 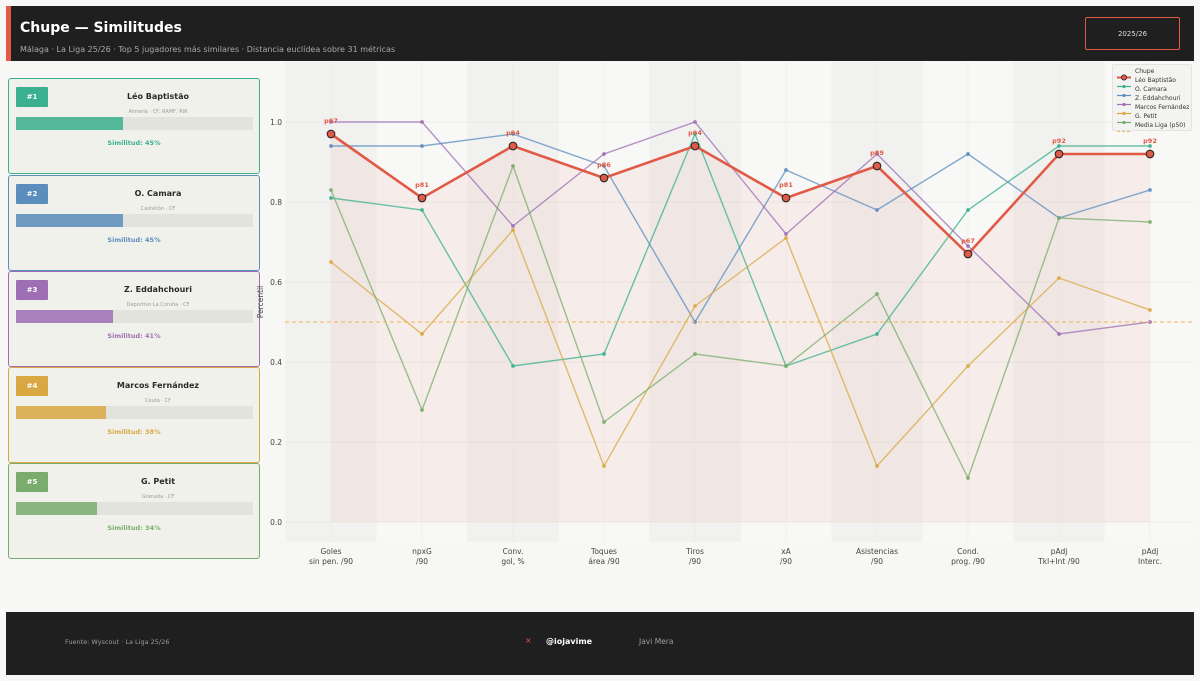 I want to click on x-tick-label: Tiros, so click(x=694, y=551).